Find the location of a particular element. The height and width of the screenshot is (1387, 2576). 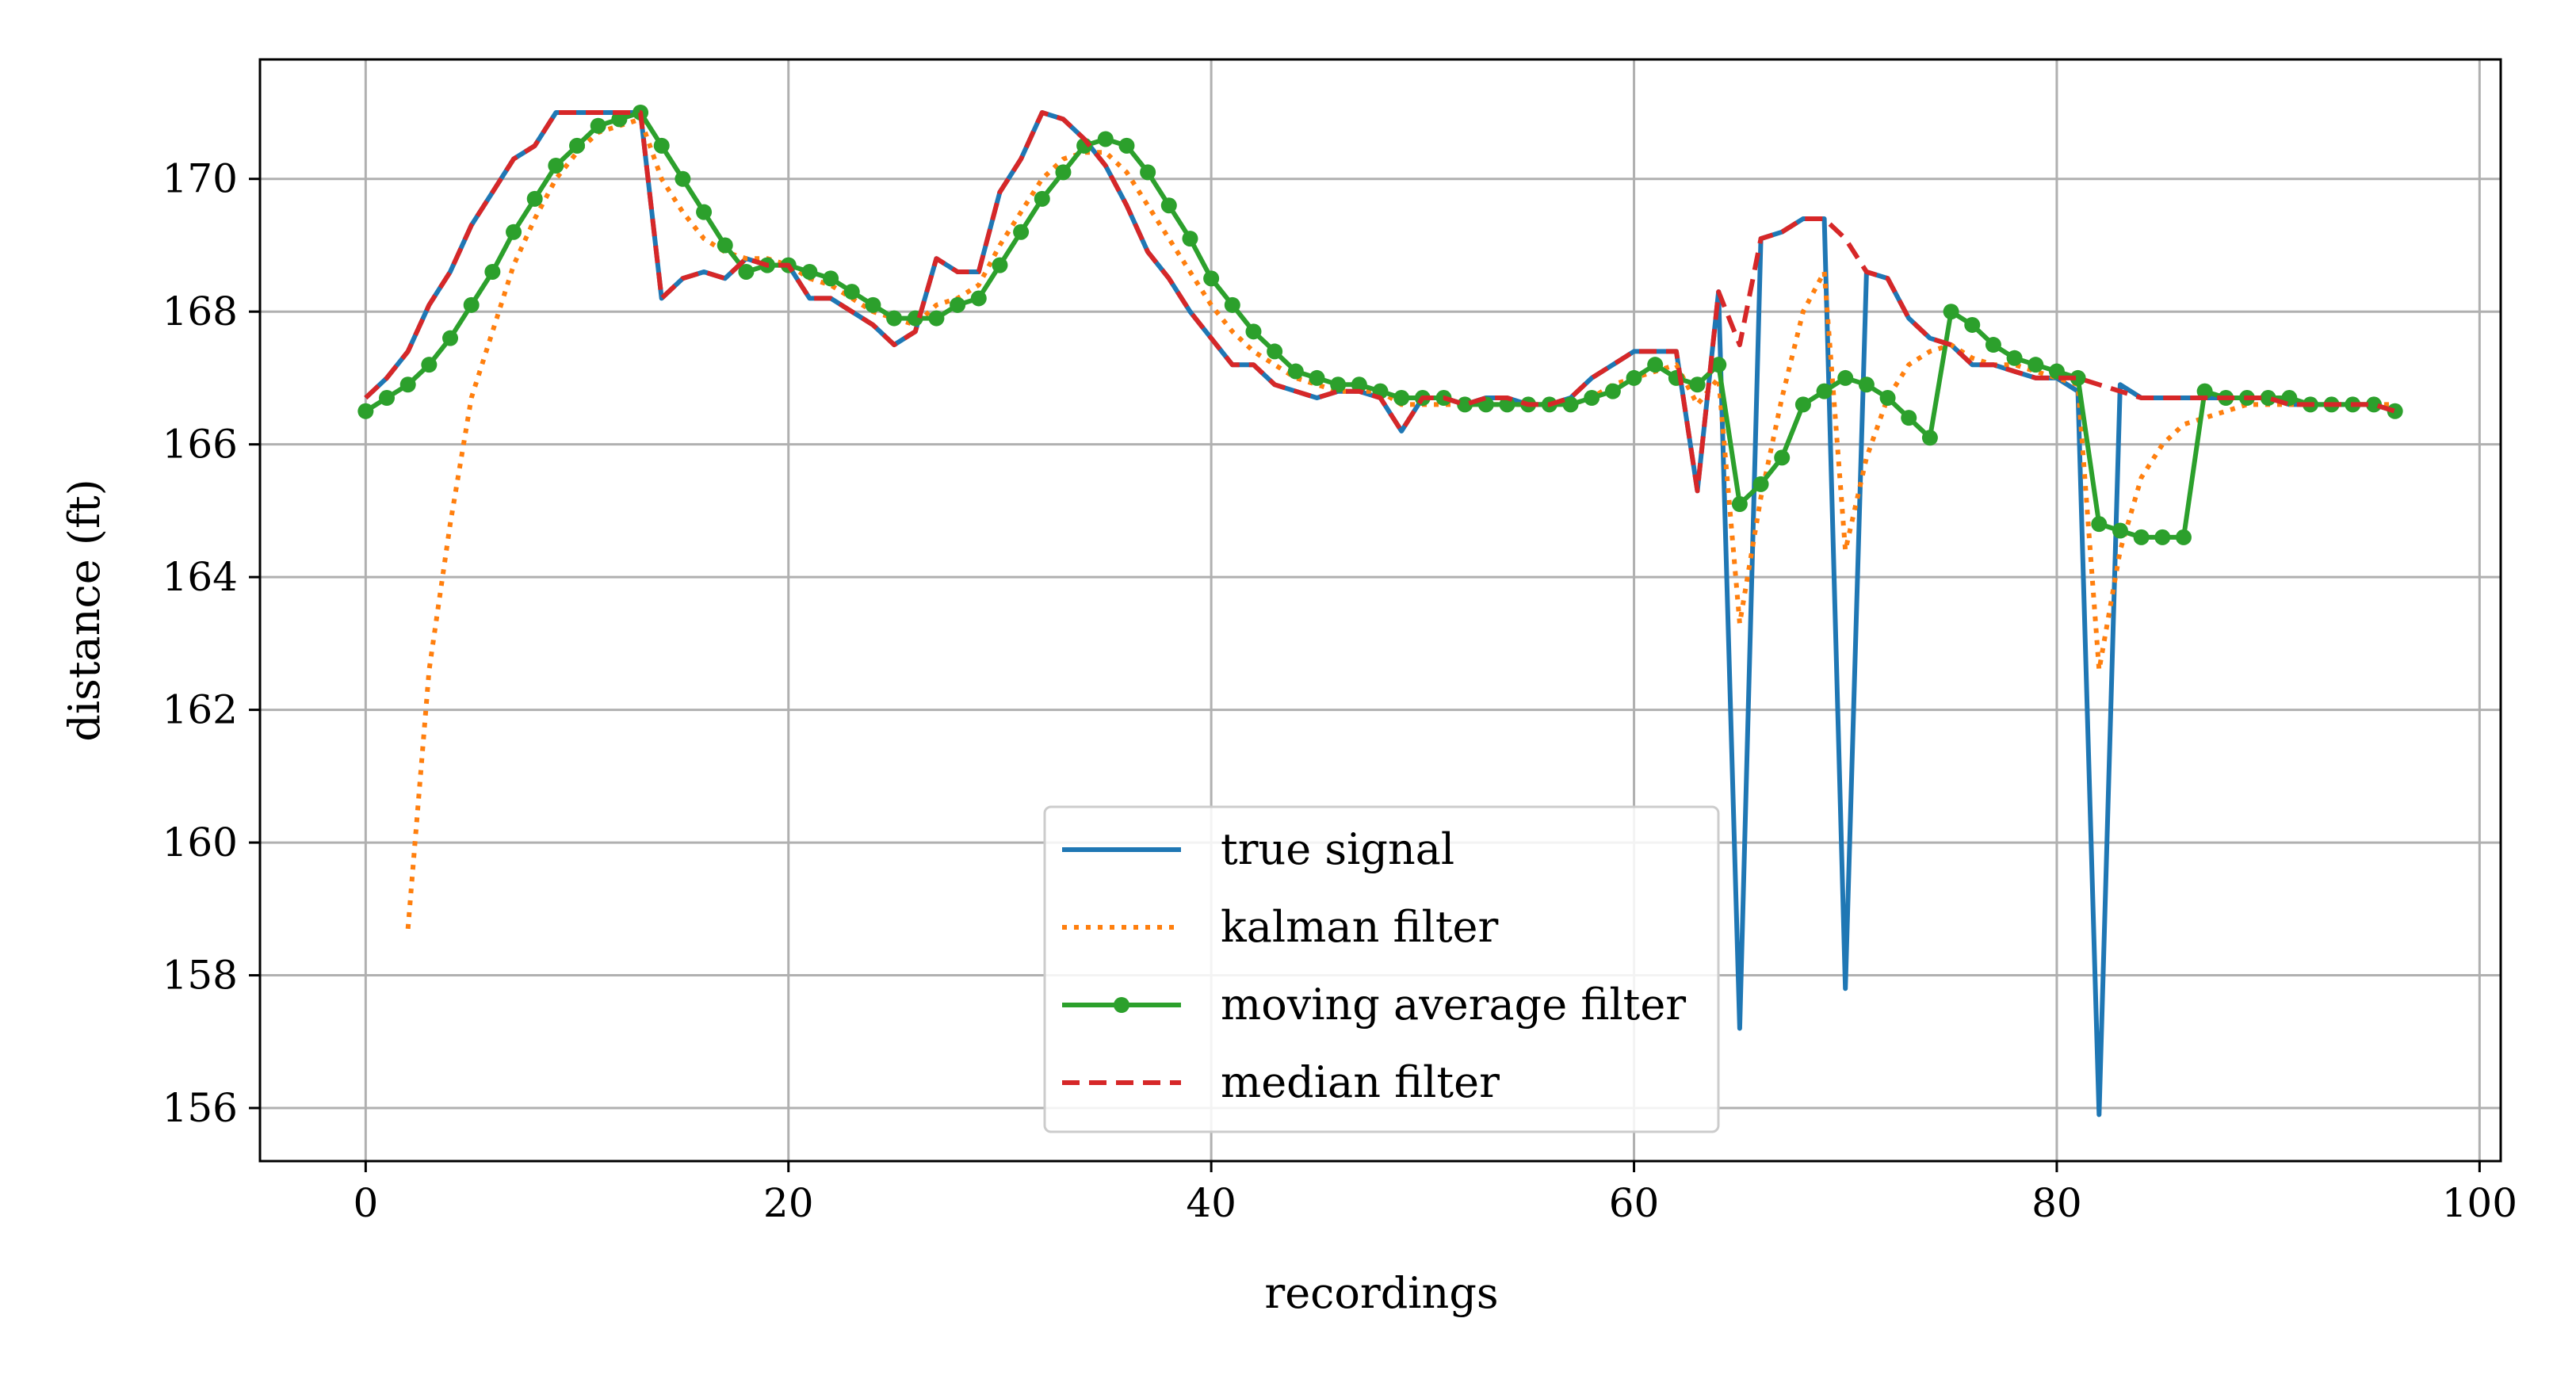

legend-label-median-filter: median filter is located at coordinates (1361, 1082).